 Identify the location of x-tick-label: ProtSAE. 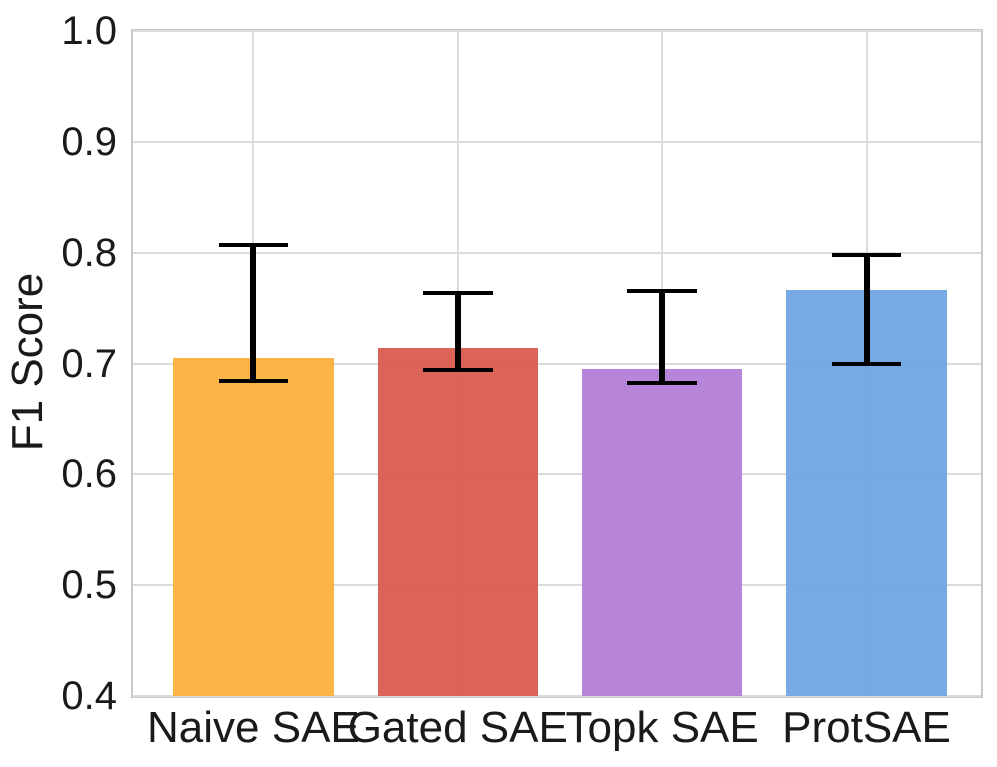
(866, 727).